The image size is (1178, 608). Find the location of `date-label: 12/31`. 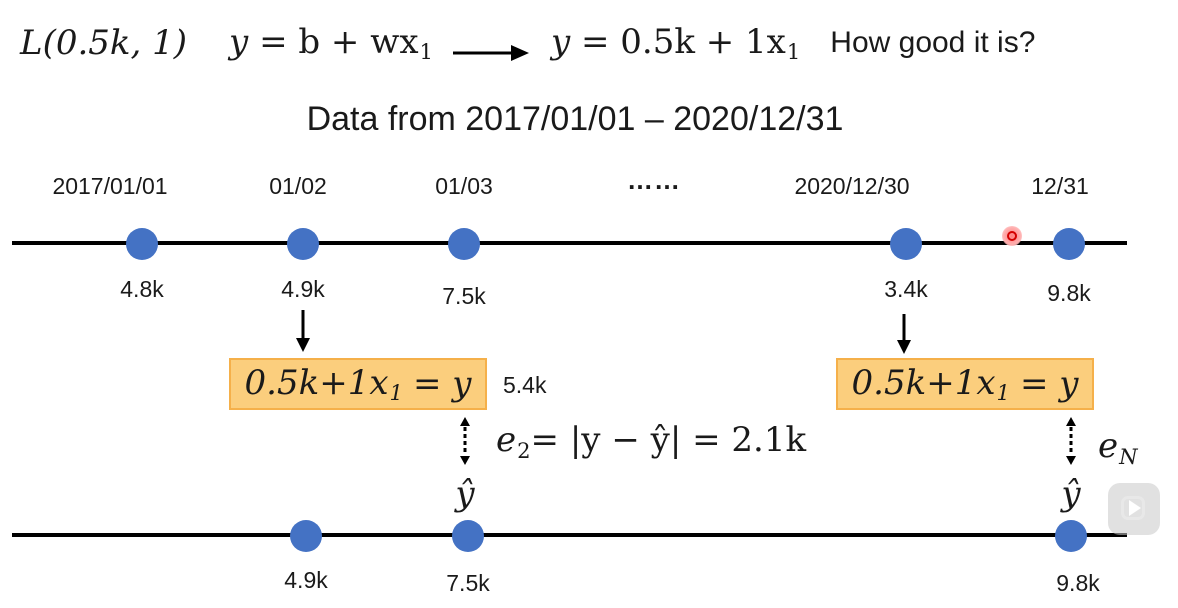

date-label: 12/31 is located at coordinates (1060, 186).